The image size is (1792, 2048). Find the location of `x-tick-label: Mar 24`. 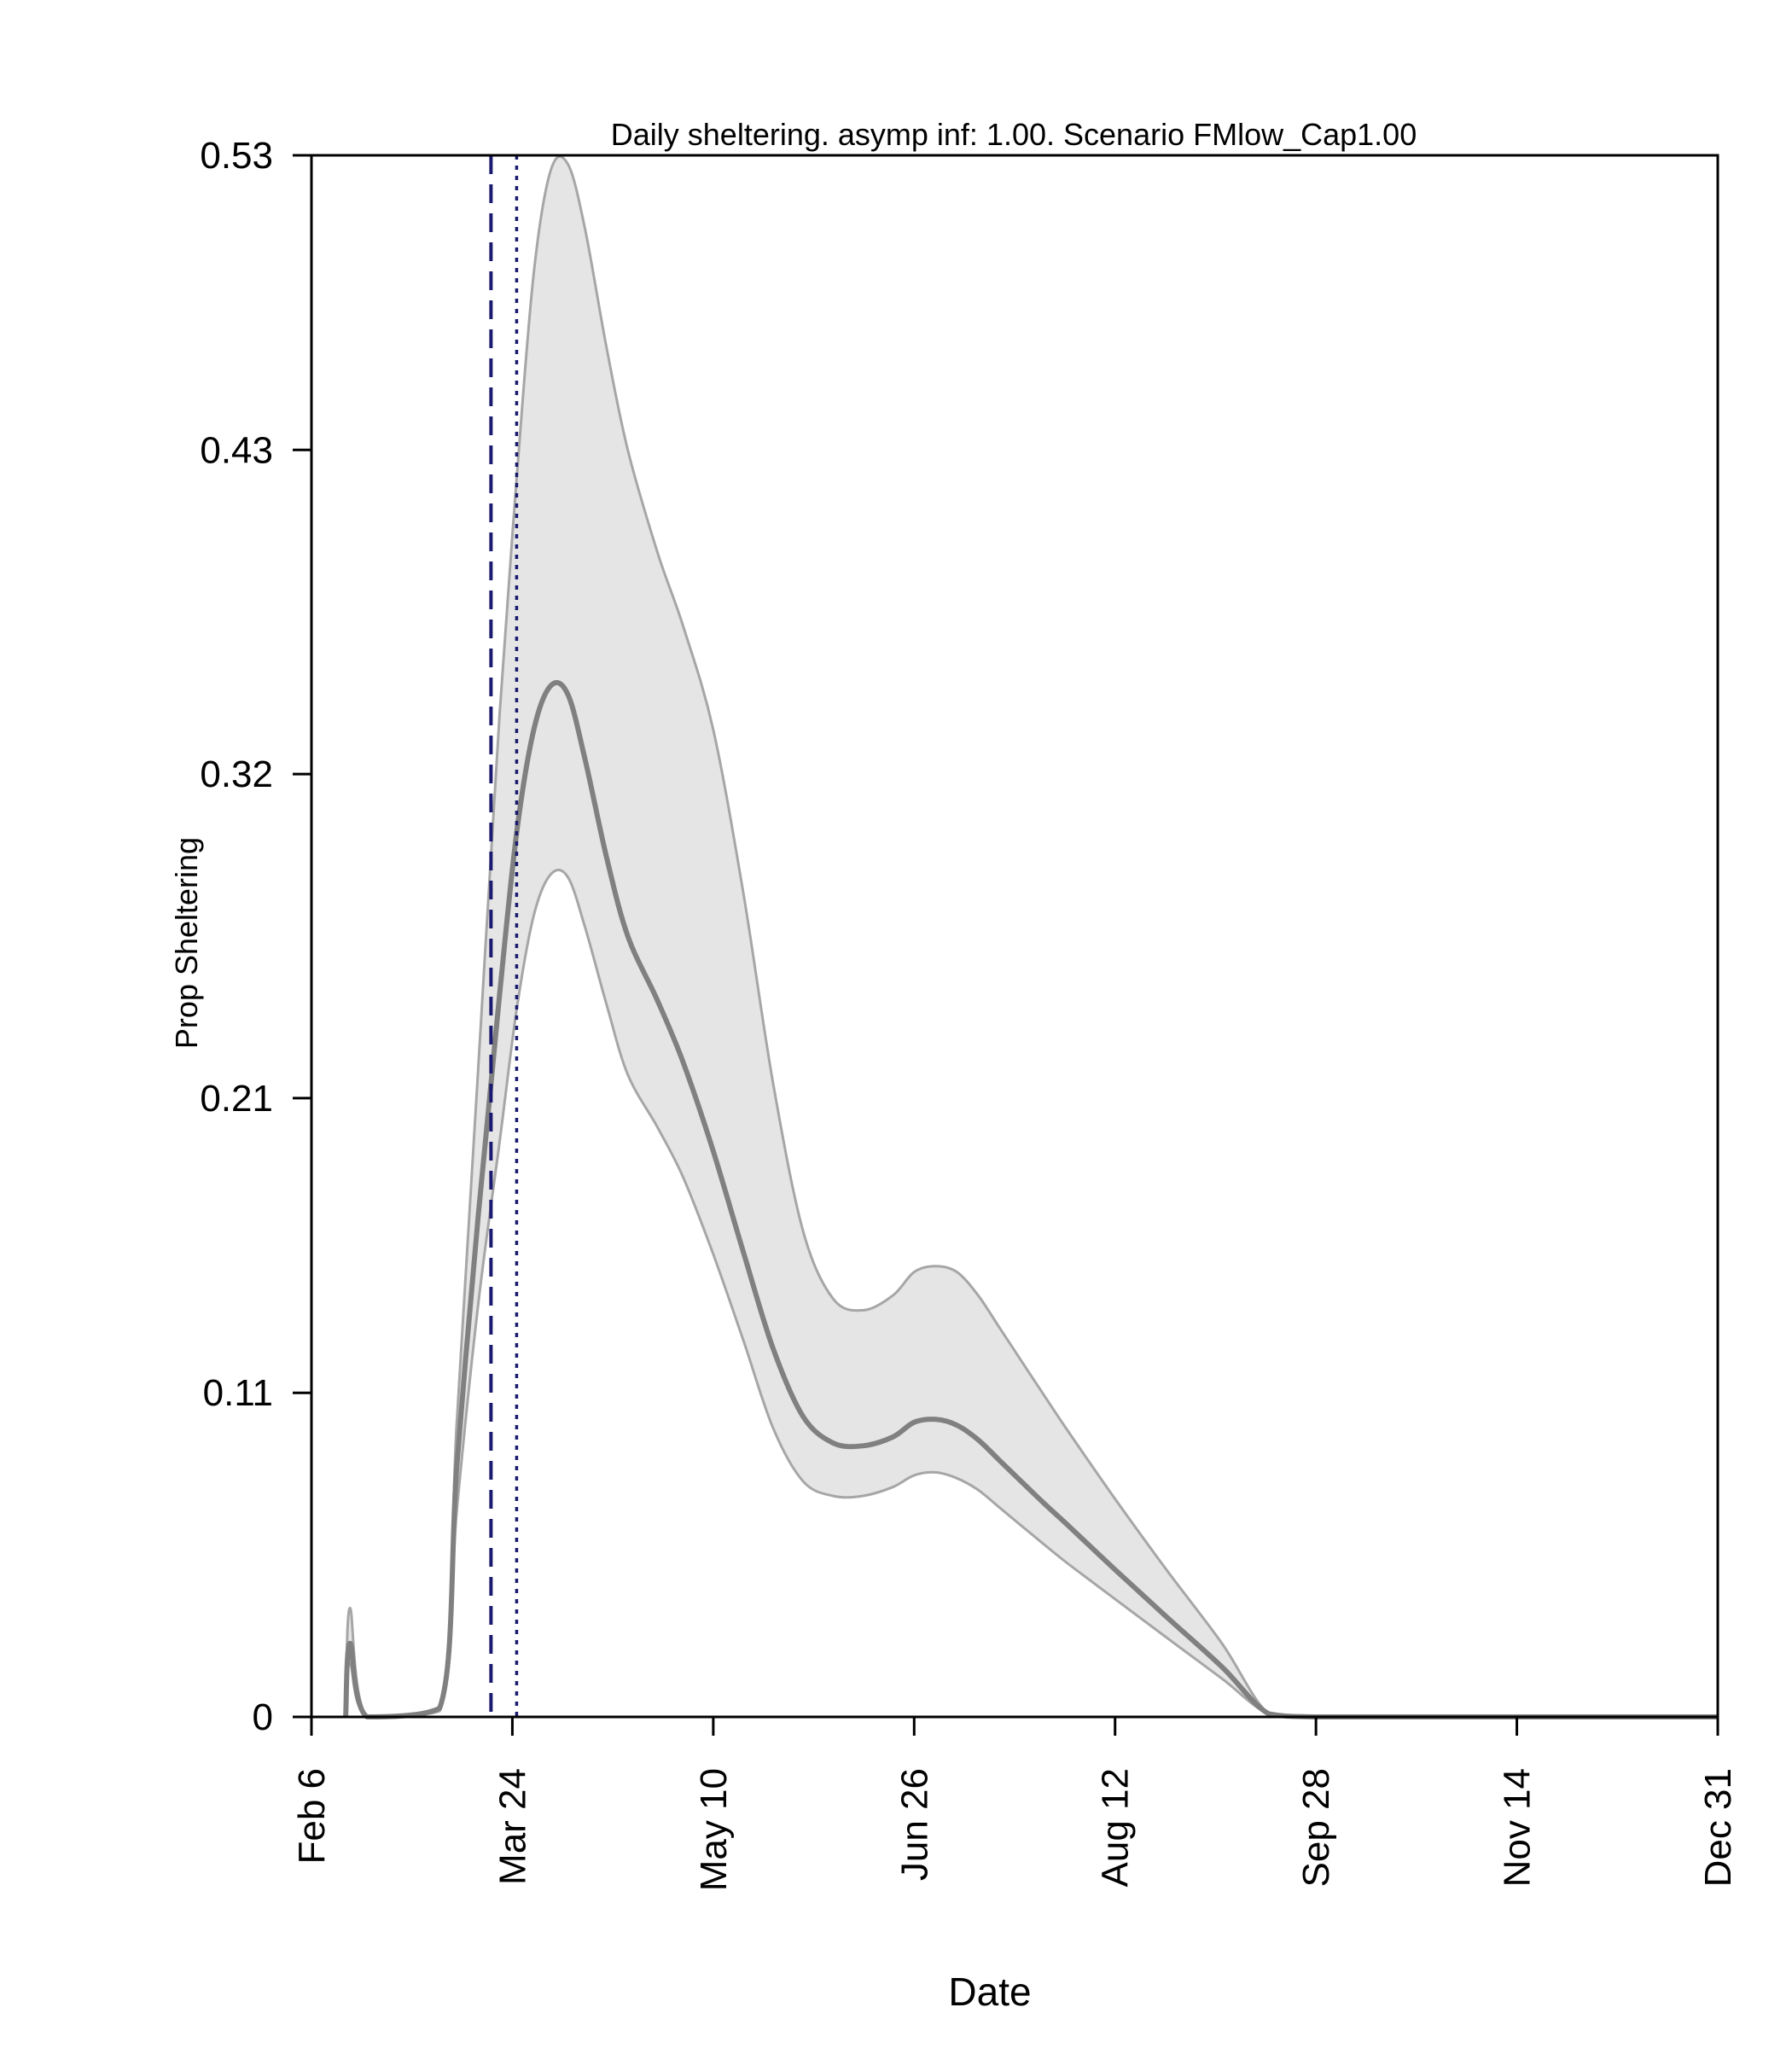

x-tick-label: Mar 24 is located at coordinates (512, 1827).